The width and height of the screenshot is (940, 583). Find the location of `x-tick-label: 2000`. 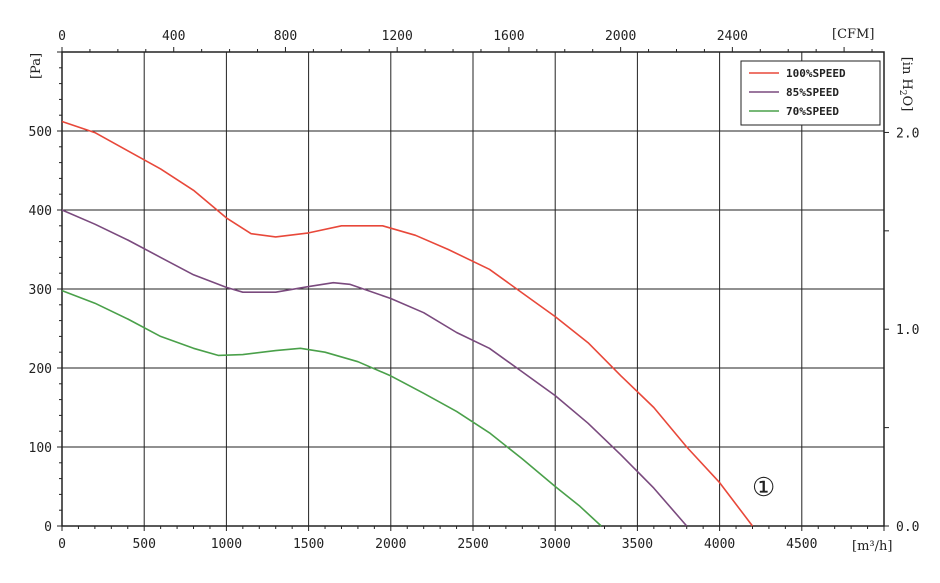

x-tick-label: 2000 is located at coordinates (390, 544).